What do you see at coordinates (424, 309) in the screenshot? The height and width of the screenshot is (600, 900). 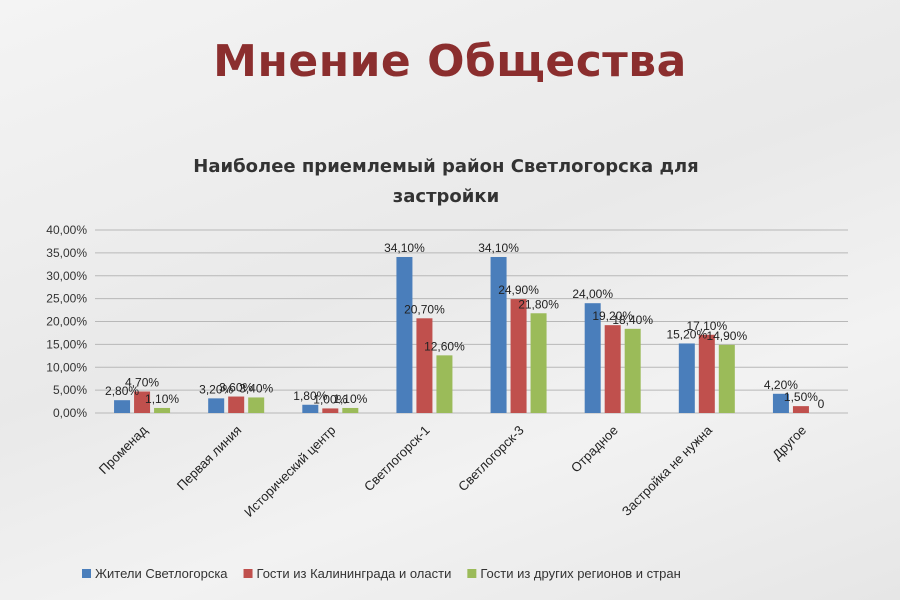 I see `data-label: 20,70%` at bounding box center [424, 309].